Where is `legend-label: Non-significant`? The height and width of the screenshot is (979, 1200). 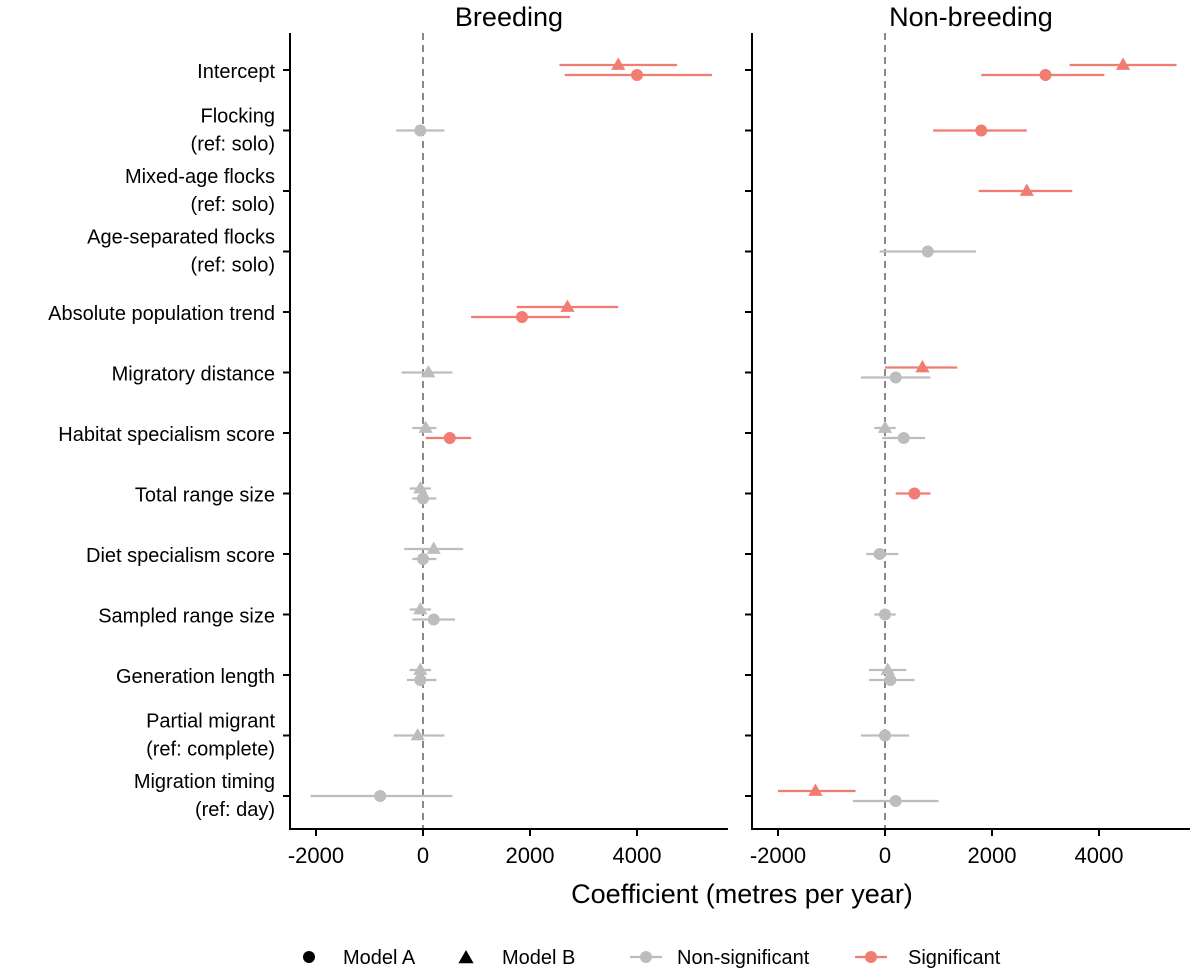
legend-label: Non-significant is located at coordinates (743, 958).